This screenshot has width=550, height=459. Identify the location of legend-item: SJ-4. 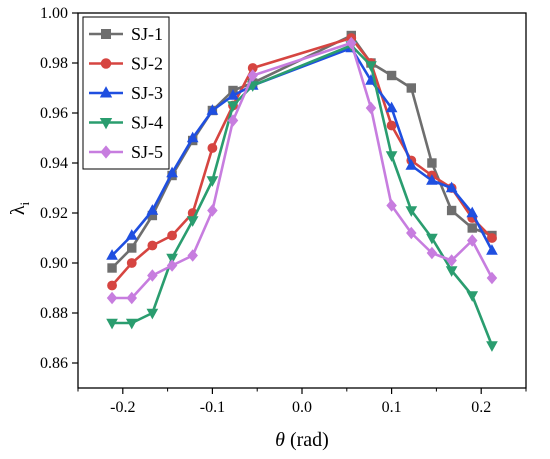
(126, 123).